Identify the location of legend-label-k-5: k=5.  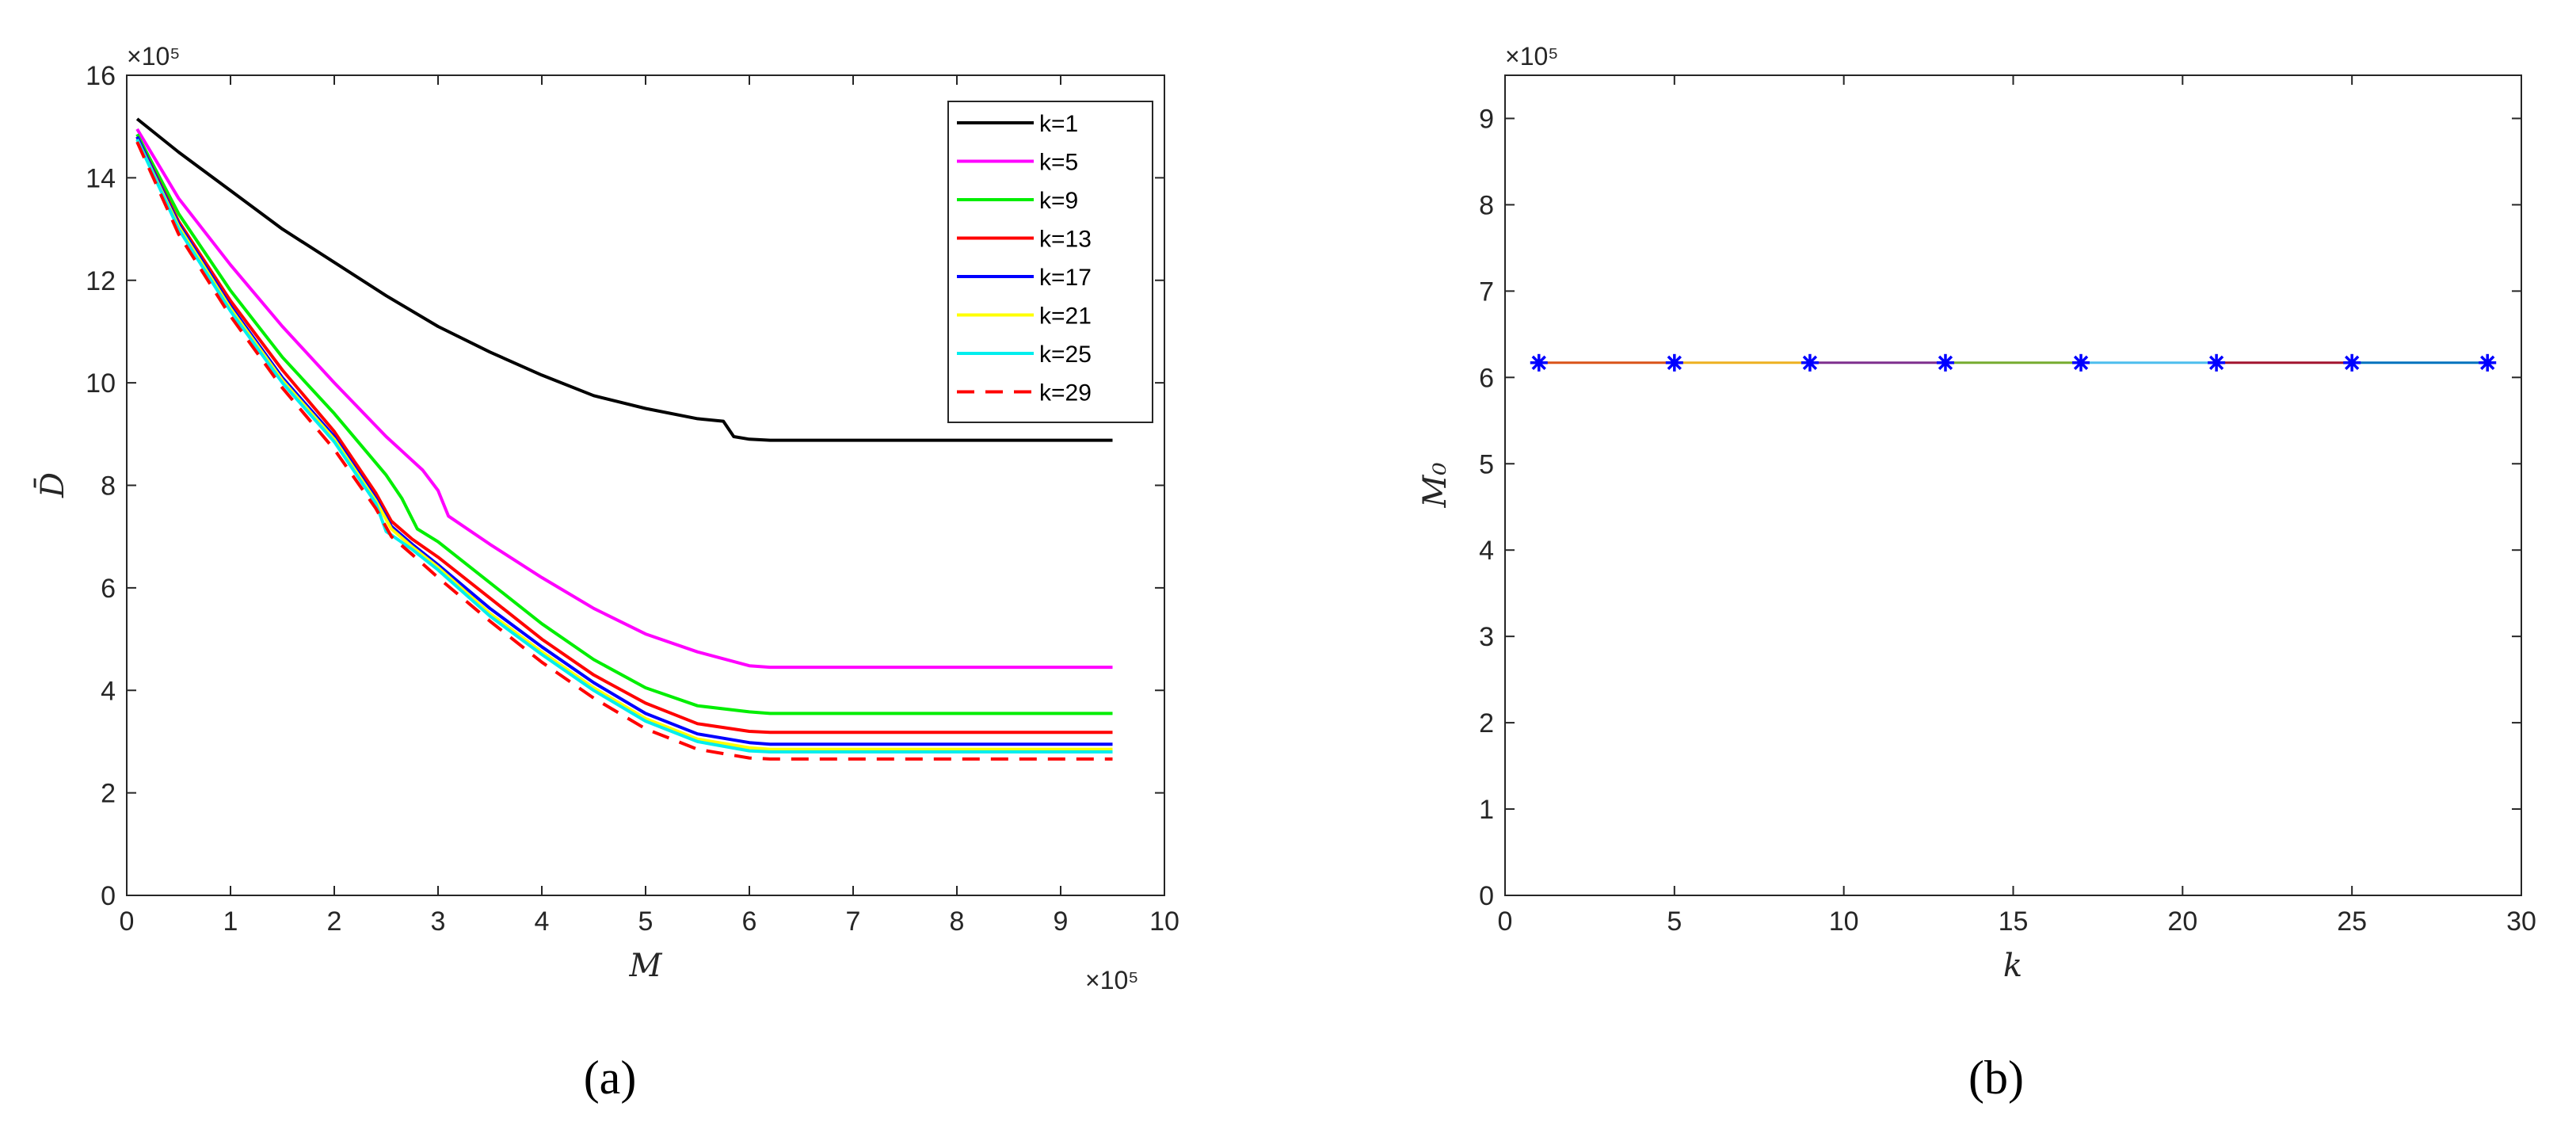
(1058, 163).